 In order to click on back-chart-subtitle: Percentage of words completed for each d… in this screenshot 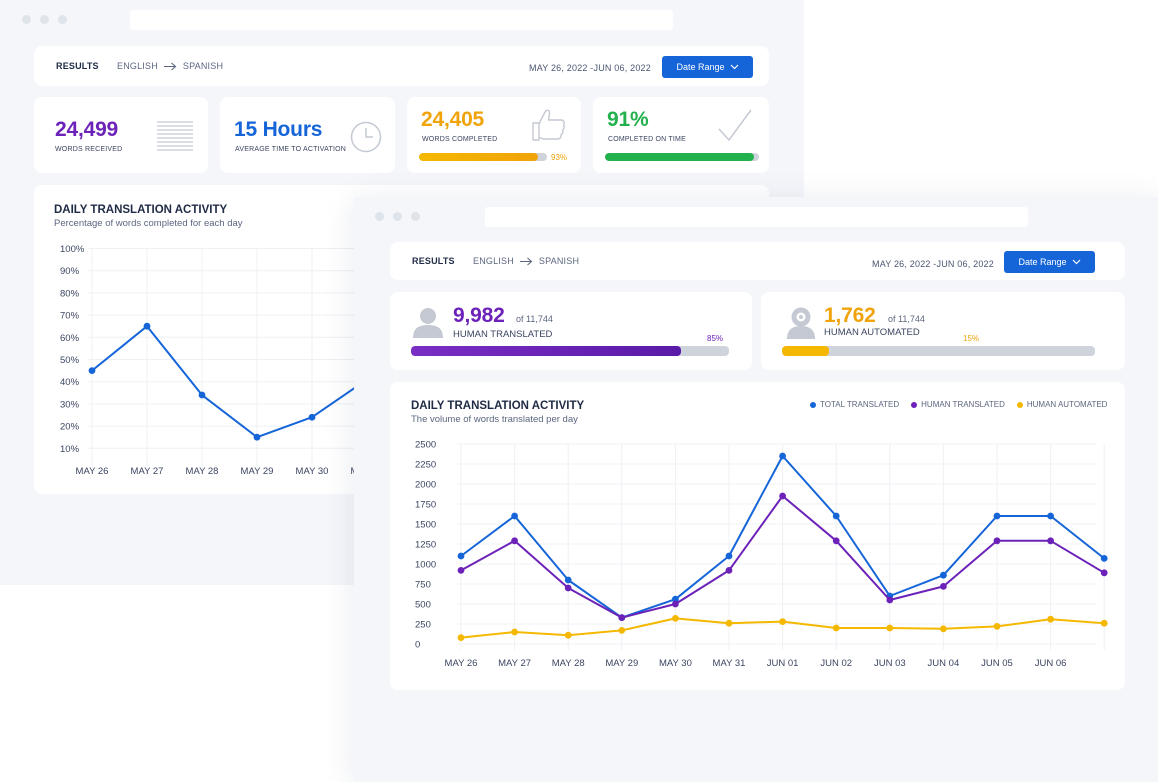, I will do `click(148, 223)`.